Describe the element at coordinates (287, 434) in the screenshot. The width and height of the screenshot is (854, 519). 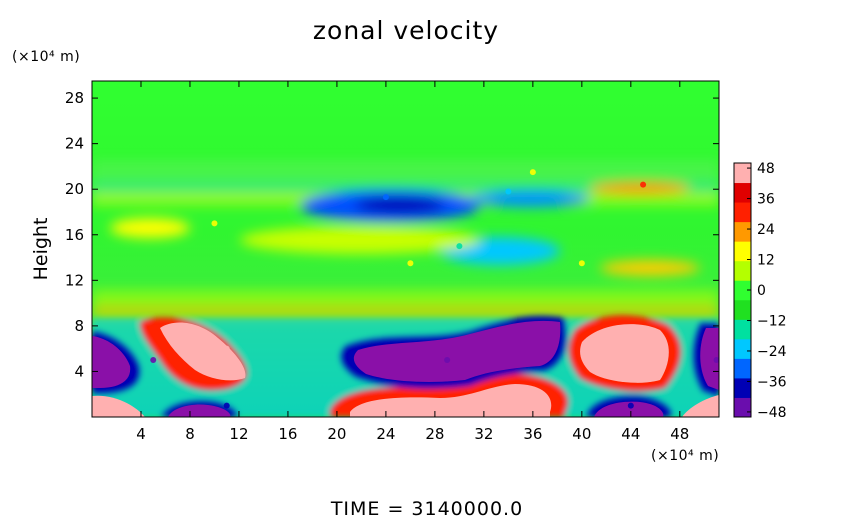
I see `x-tick-label: 16` at that location.